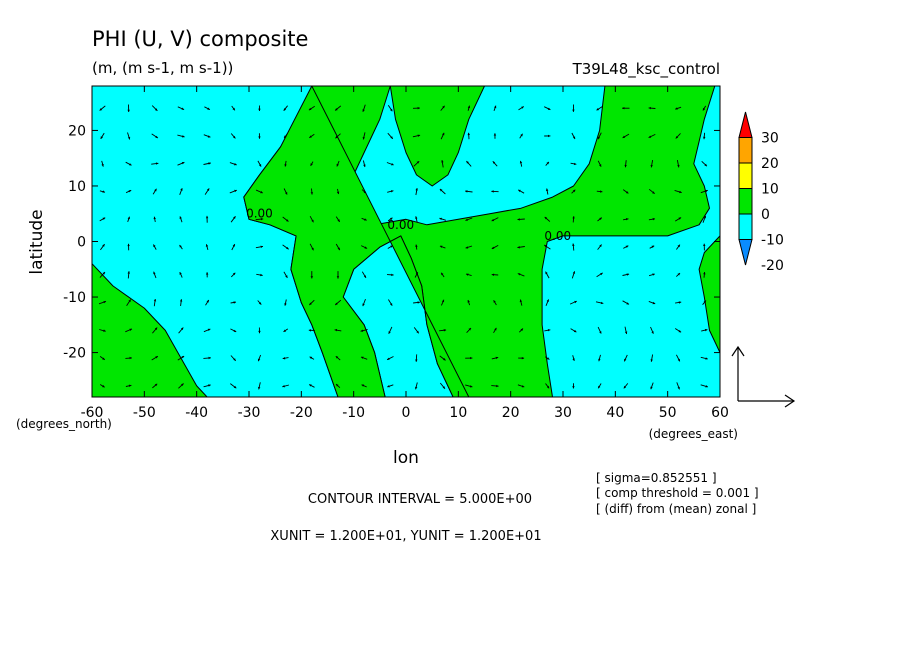 The image size is (904, 654). Describe the element at coordinates (693, 434) in the screenshot. I see `x-unit-label: (degrees_east)` at that location.